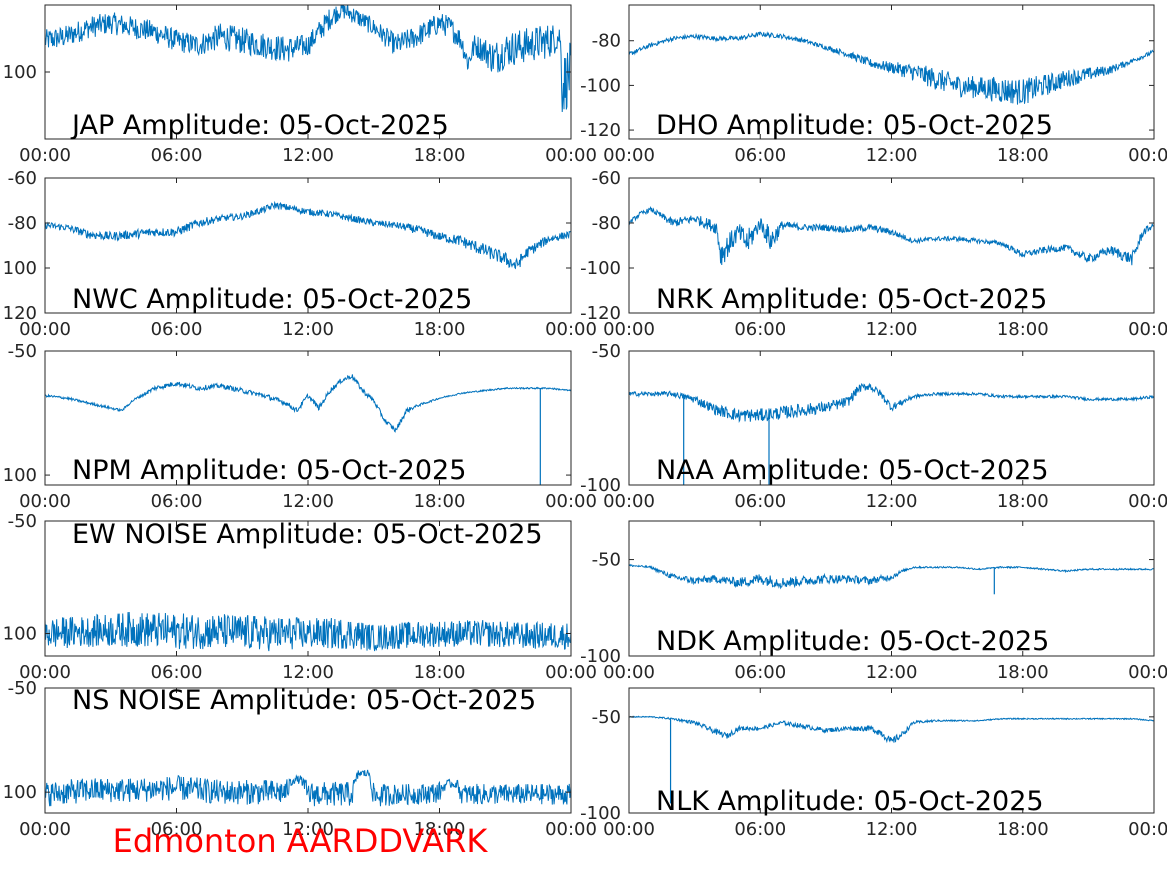 Image resolution: width=1167 pixels, height=875 pixels. I want to click on x-tick-label-dho-3: 18:00, so click(1023, 155).